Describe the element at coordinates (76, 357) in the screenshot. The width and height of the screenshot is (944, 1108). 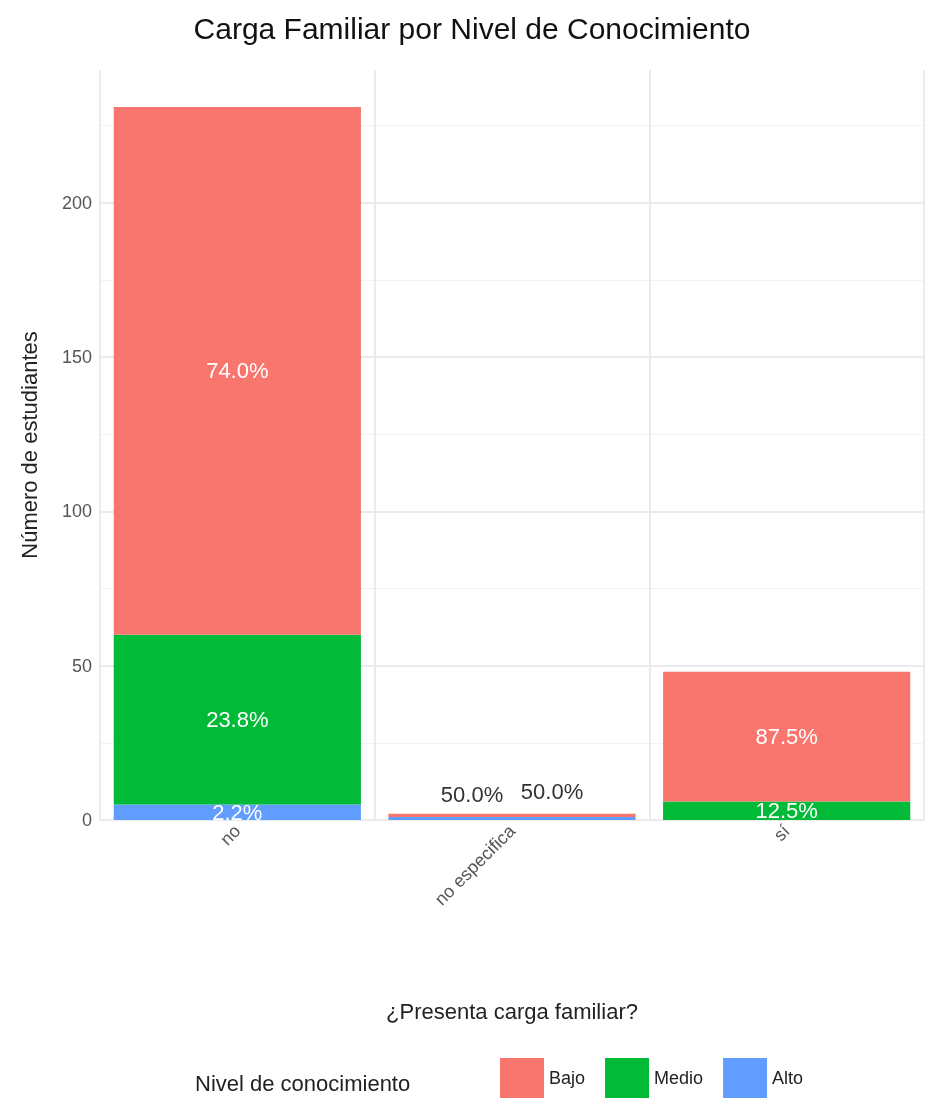
I see `y-tick-label: 150` at that location.